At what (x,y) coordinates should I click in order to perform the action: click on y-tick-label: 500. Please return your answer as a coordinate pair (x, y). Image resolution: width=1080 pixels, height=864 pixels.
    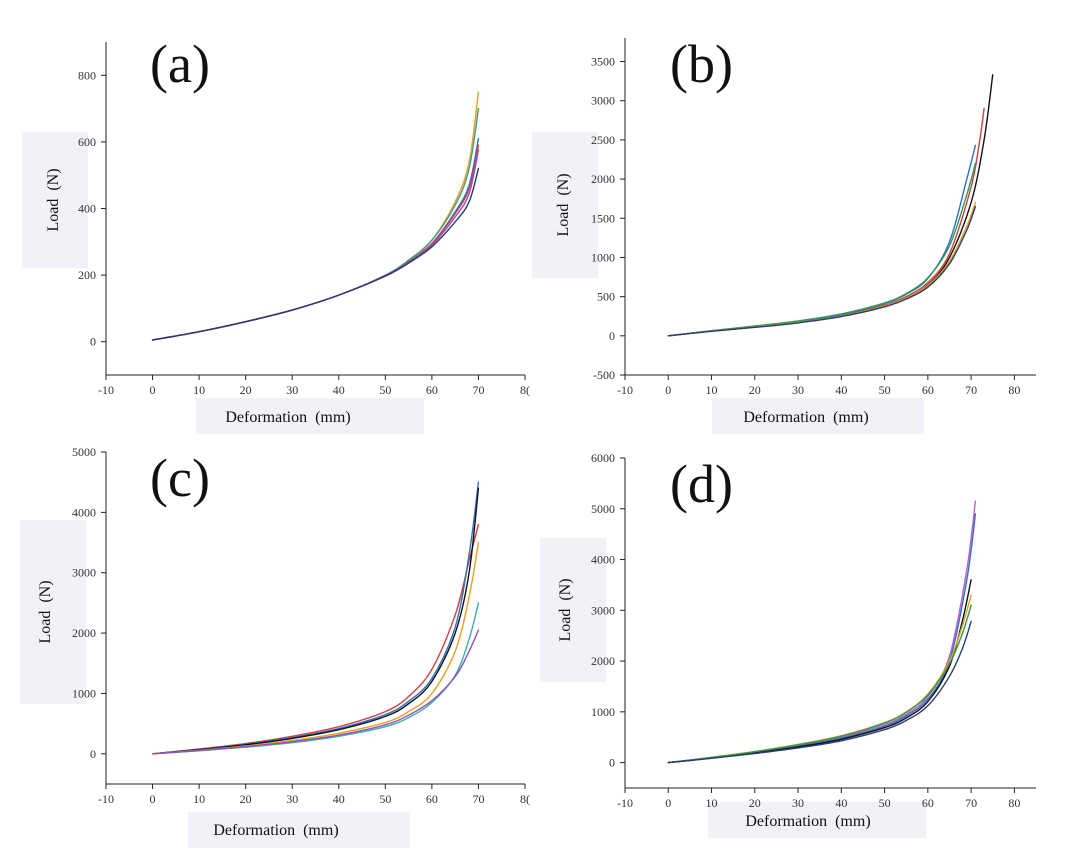
    Looking at the image, I should click on (606, 297).